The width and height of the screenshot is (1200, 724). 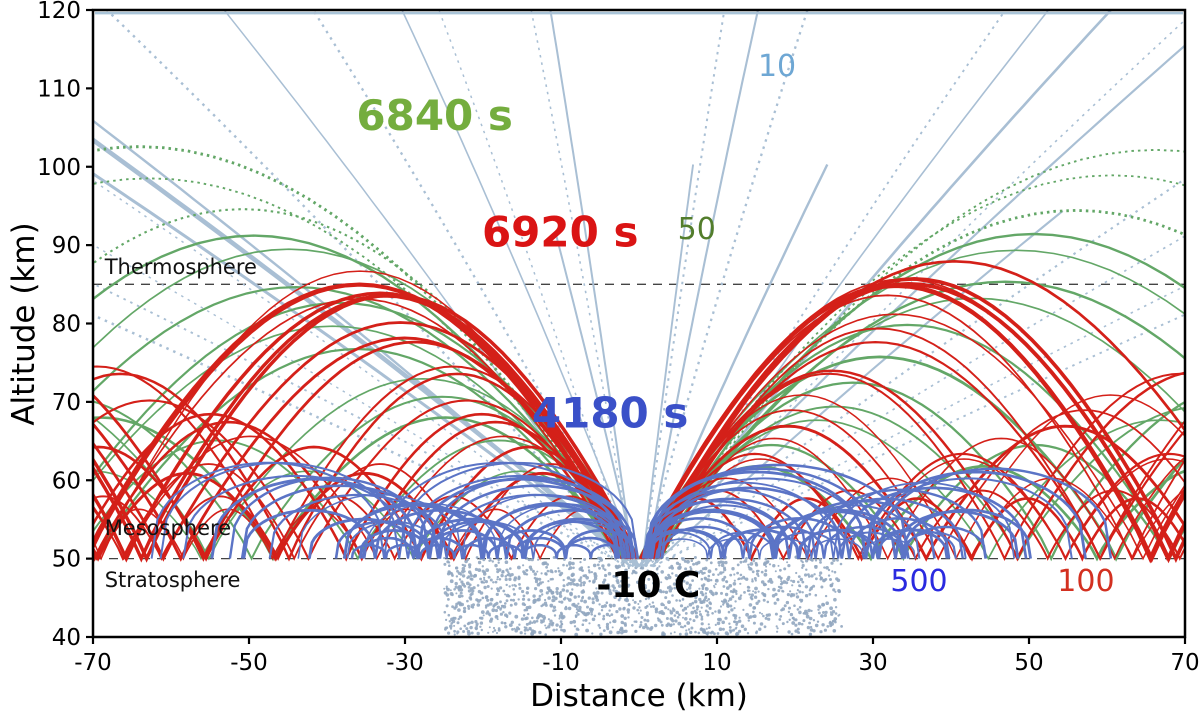 What do you see at coordinates (66, 481) in the screenshot?
I see `y-tick-label: 60` at bounding box center [66, 481].